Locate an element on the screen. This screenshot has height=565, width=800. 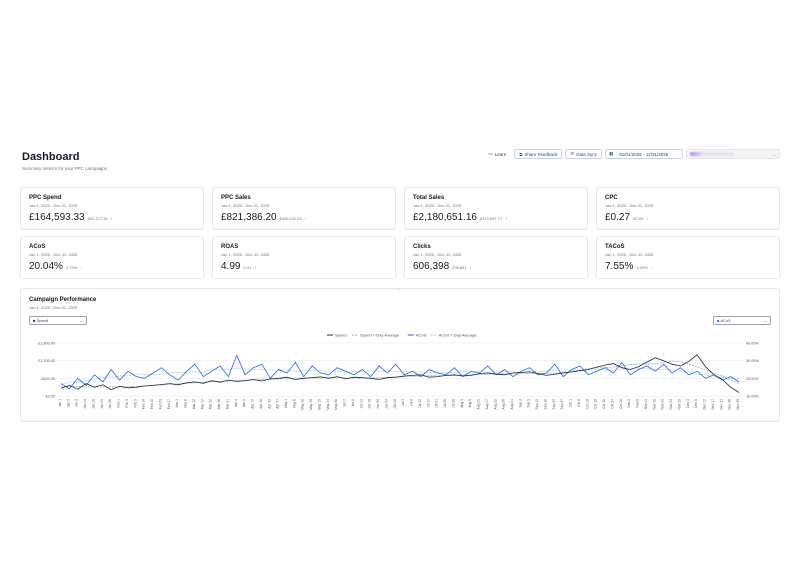
arrow-down-icon: ↓ is located at coordinates (647, 218).